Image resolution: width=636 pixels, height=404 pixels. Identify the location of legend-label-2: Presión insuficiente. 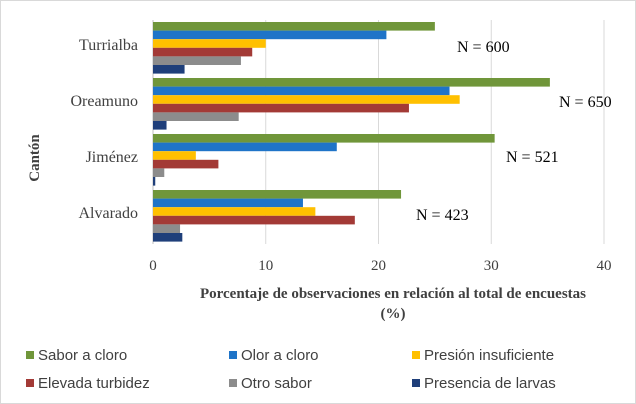
(489, 355).